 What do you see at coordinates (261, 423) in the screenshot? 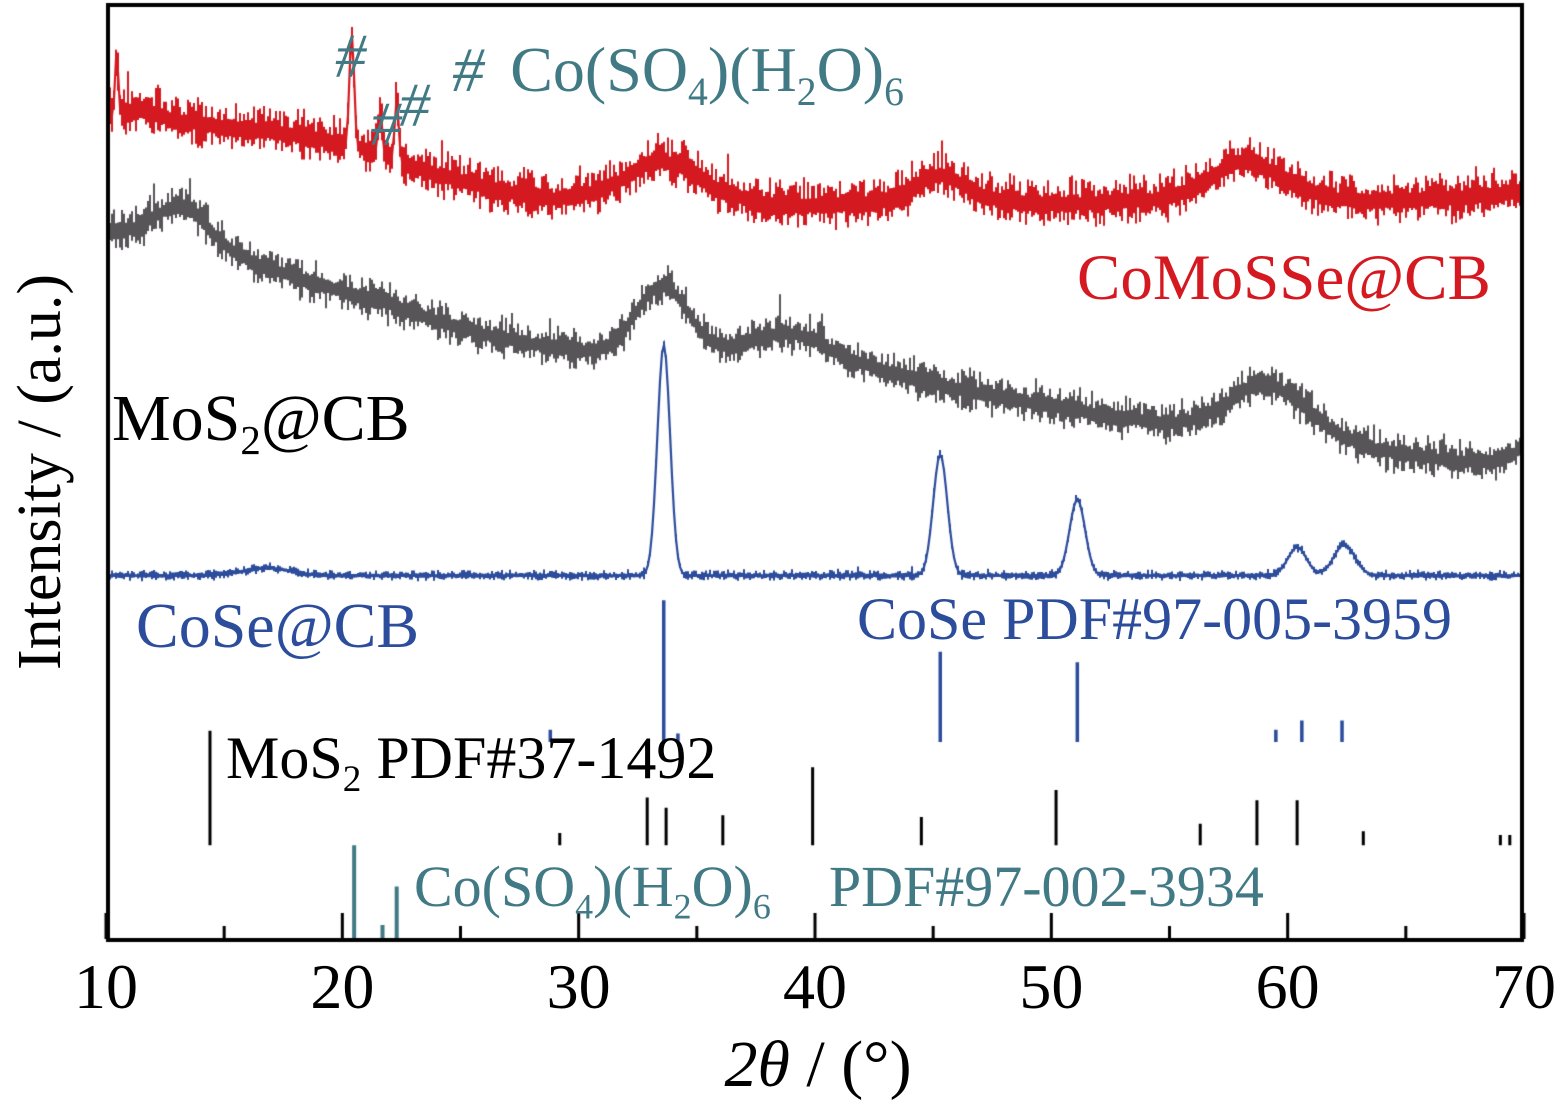
I see `series-label-mos2-cb: MoS2@CB` at bounding box center [261, 423].